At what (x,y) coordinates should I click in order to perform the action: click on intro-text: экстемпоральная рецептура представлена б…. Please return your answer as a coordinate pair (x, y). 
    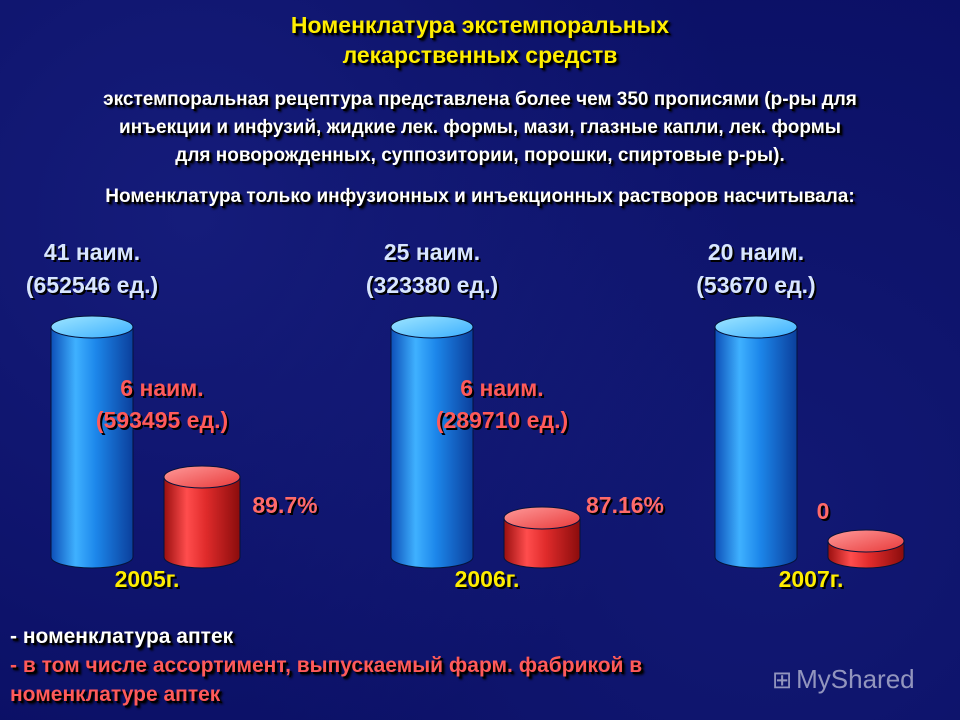
    Looking at the image, I should click on (480, 128).